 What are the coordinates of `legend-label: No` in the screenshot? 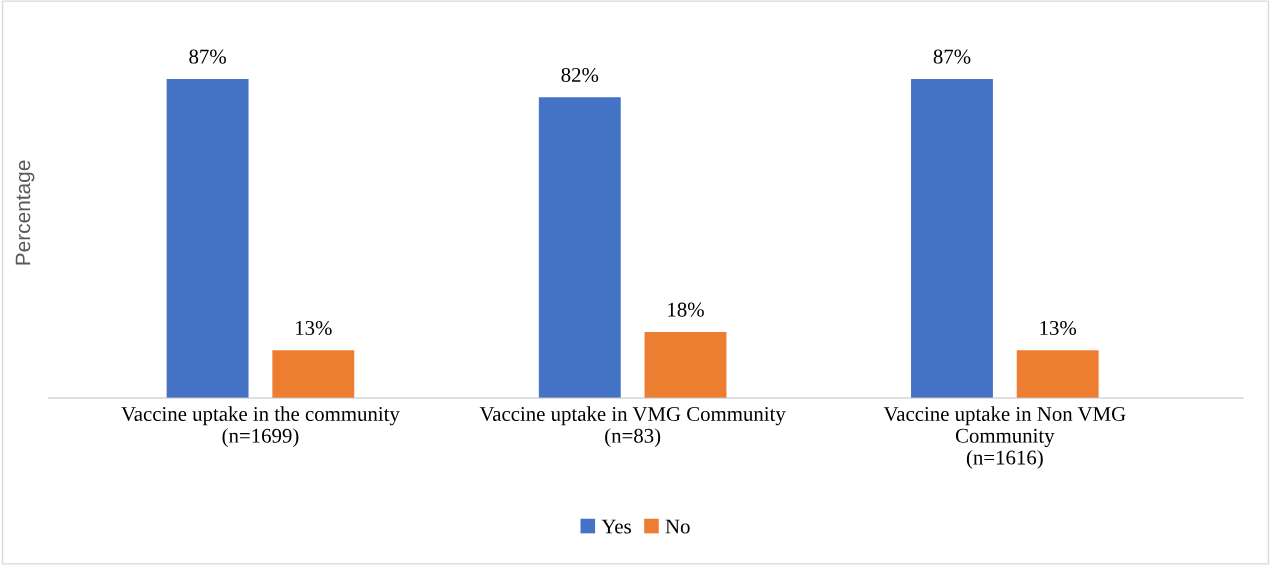 It's located at (677, 526).